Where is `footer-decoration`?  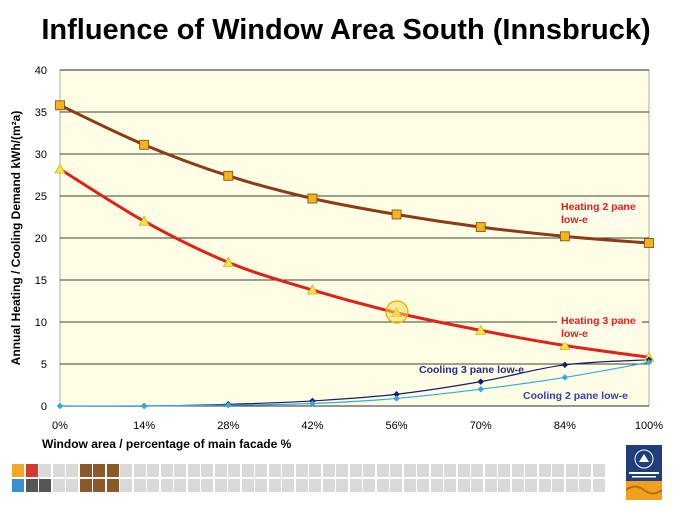
footer-decoration is located at coordinates (312, 483).